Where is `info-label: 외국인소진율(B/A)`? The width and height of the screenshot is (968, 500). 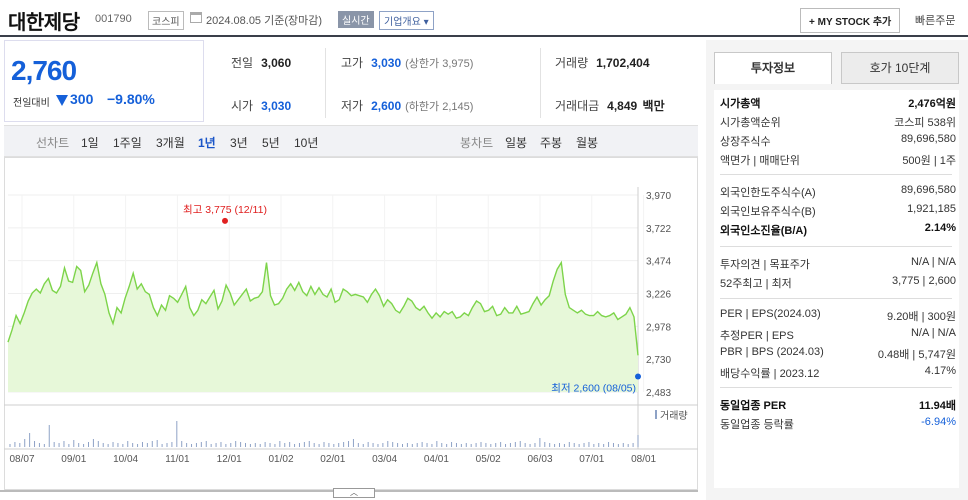
info-label: 외국인소진율(B/A) is located at coordinates (763, 231).